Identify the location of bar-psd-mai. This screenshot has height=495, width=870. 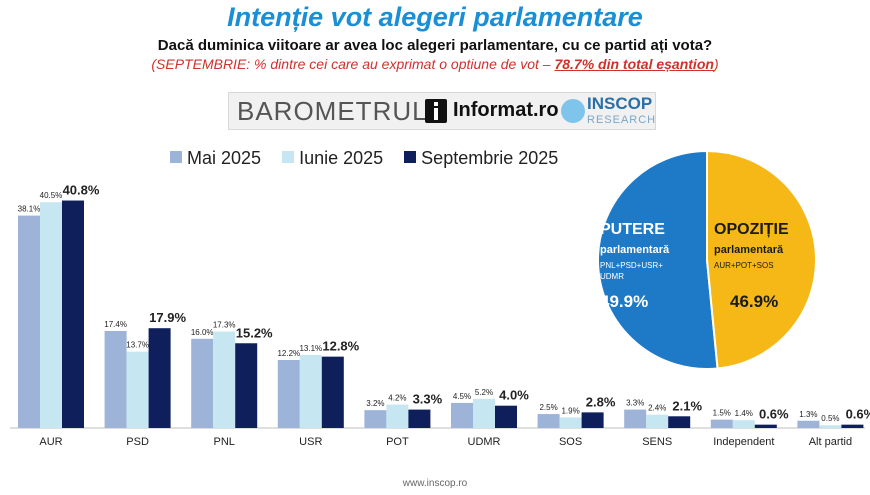
(115, 379).